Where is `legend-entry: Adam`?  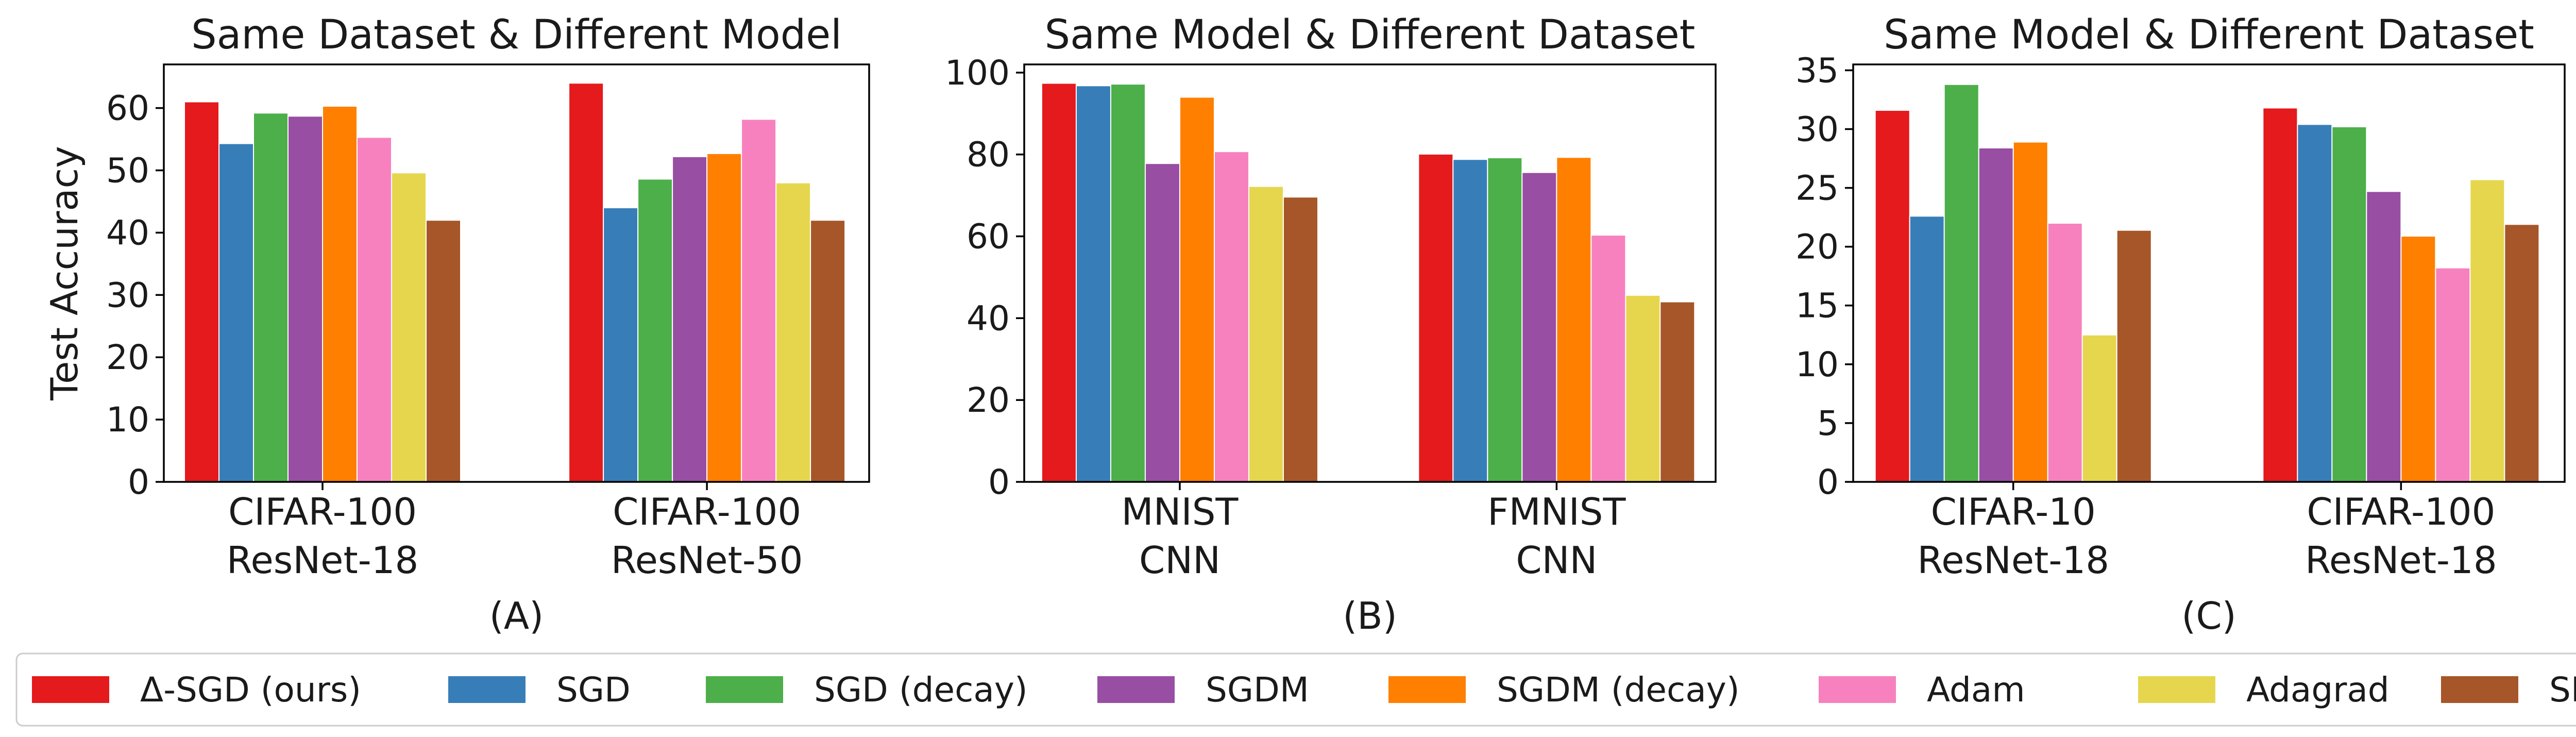 legend-entry: Adam is located at coordinates (1922, 690).